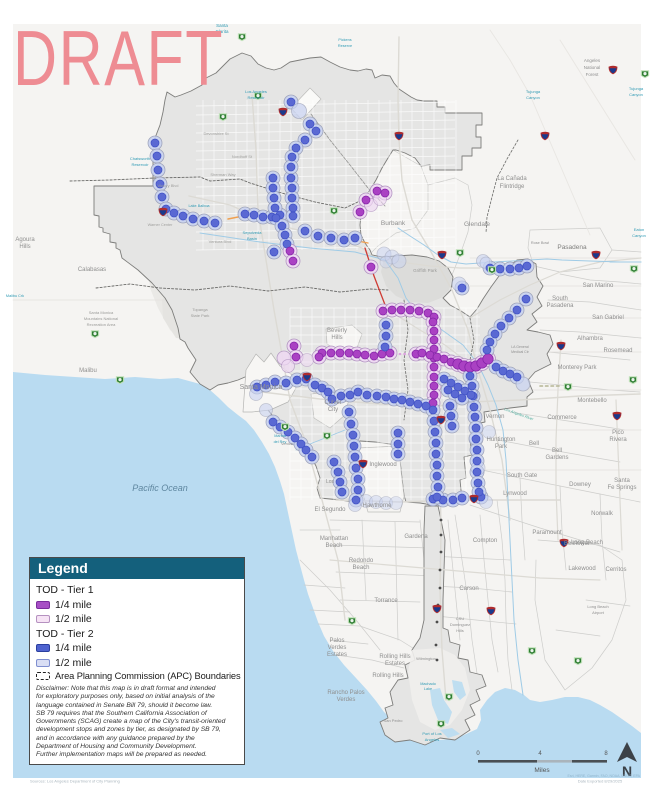  I want to click on svg-text: Compton, so click(485, 541).